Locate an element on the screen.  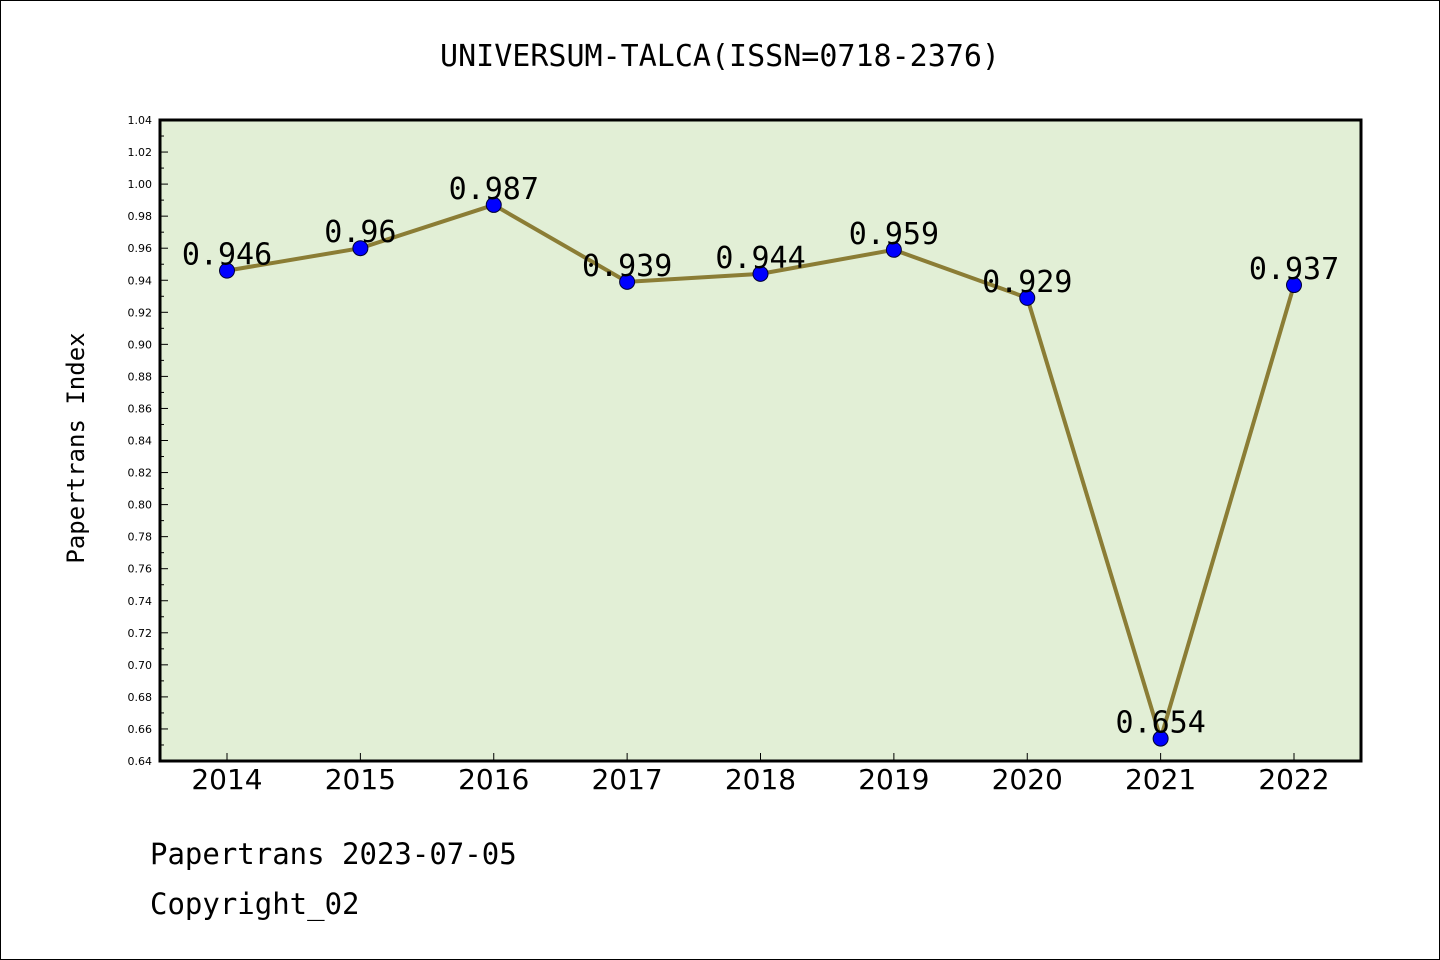
y-tick-label: 0.66 is located at coordinates (140, 729).